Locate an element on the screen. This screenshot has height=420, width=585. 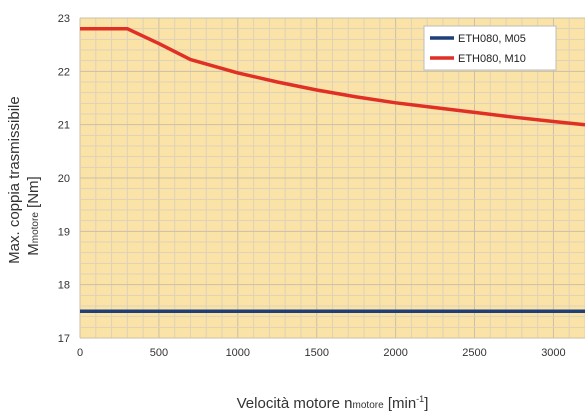
y-axis-title-line2-sub: motore is located at coordinates (35, 228).